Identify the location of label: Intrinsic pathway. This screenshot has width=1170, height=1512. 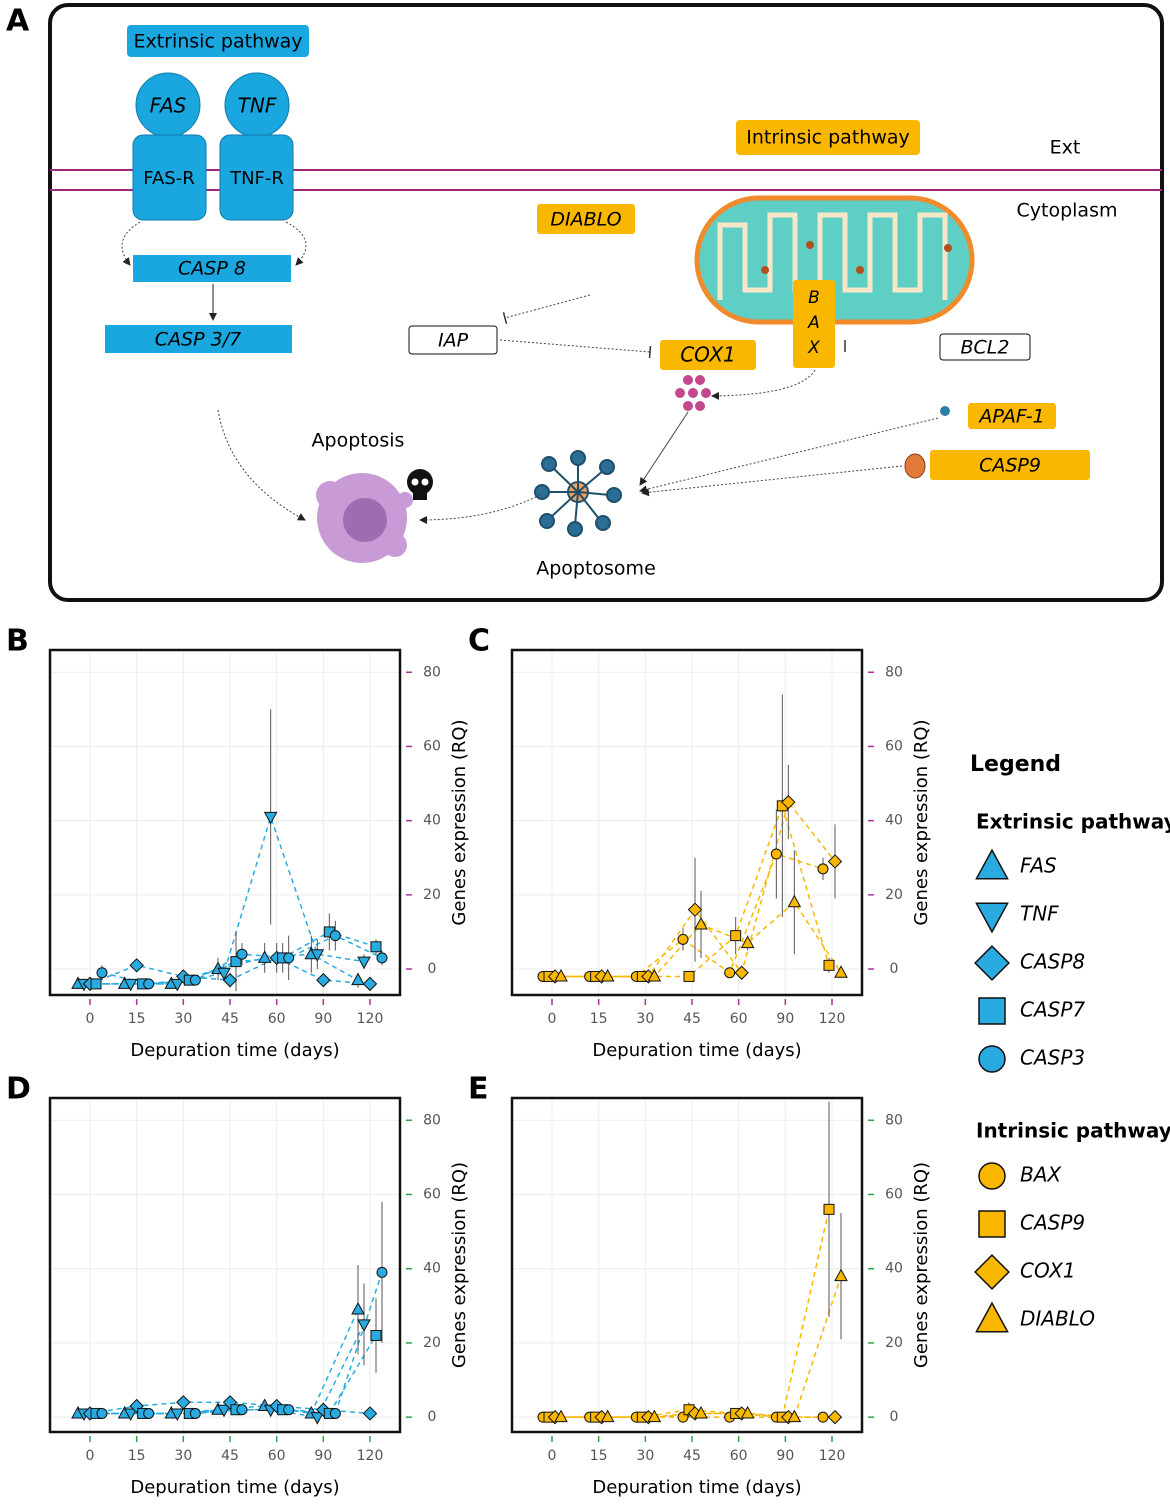
(828, 138).